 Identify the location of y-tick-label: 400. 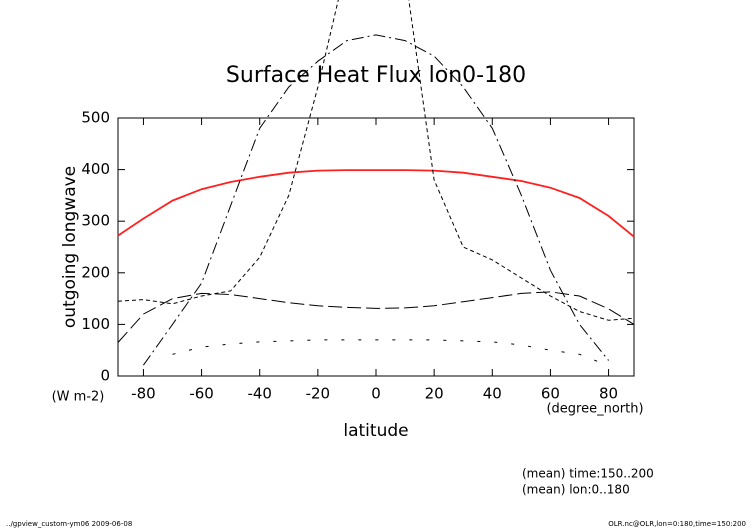
(95, 169).